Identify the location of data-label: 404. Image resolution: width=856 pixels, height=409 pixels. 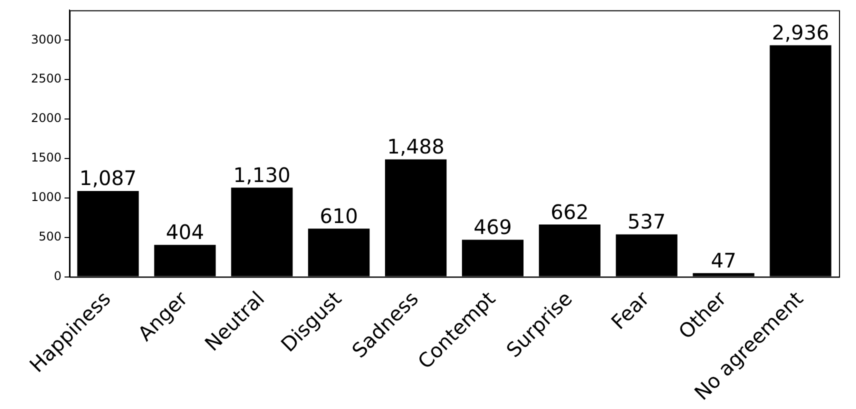
(185, 232).